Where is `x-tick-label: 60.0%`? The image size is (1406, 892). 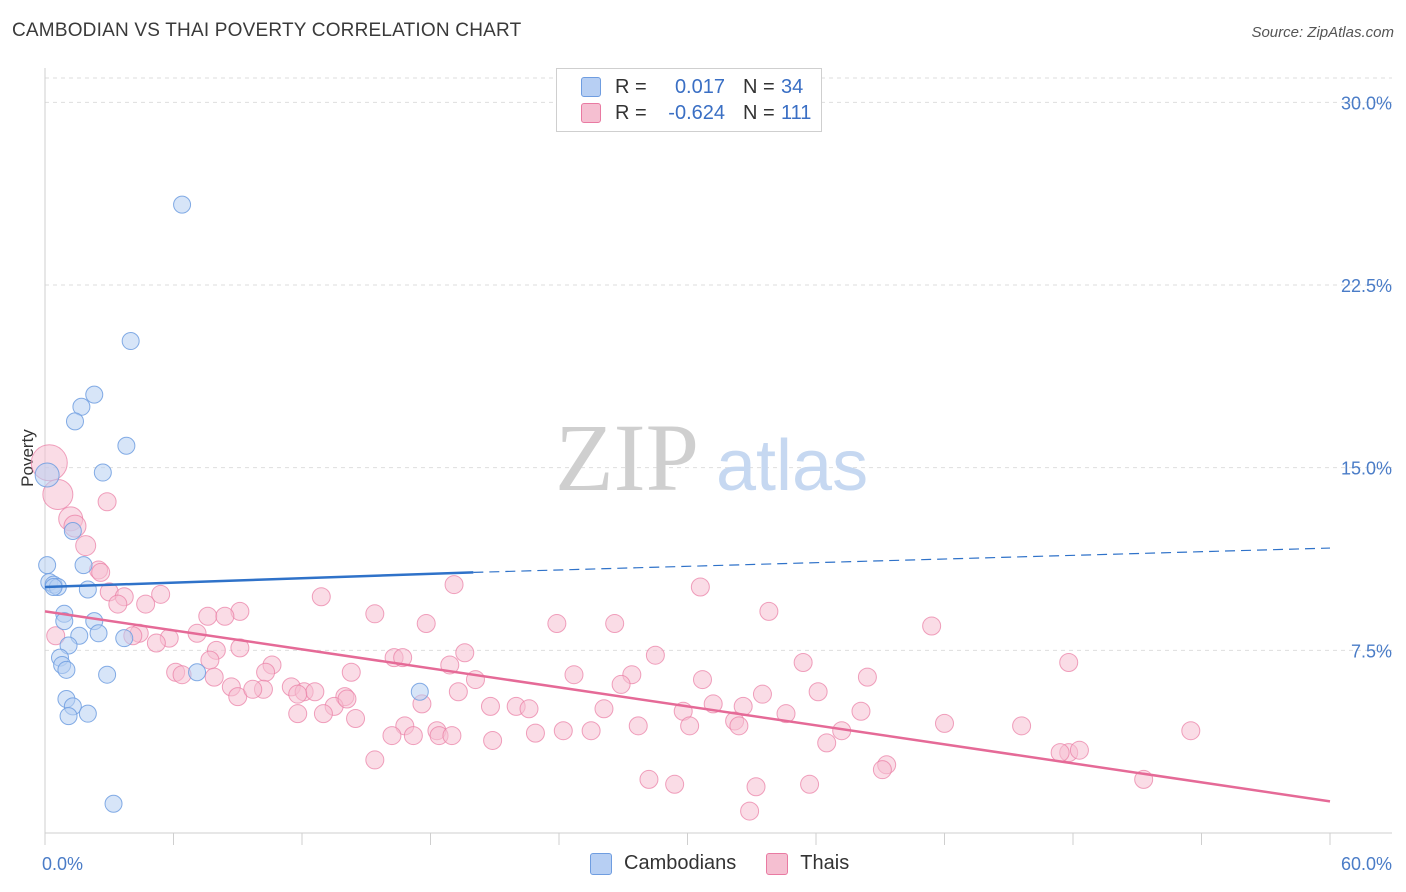
x-tick-label: 60.0% is located at coordinates (1366, 864).